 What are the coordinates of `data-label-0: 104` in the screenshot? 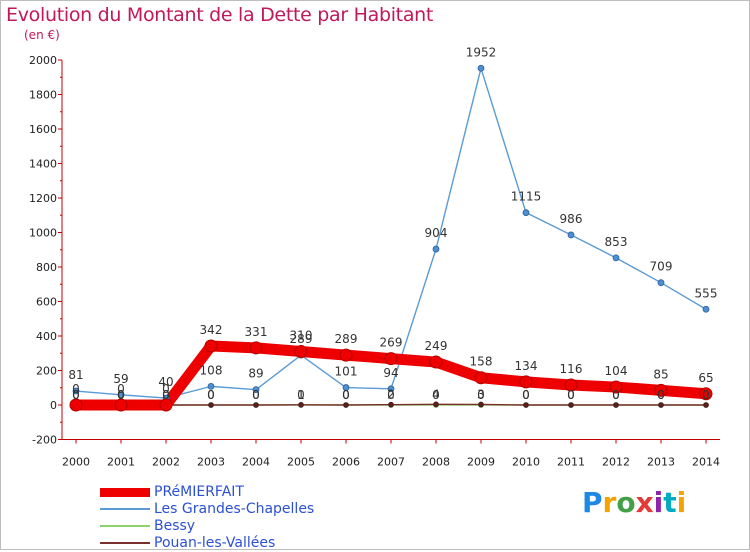 It's located at (616, 371).